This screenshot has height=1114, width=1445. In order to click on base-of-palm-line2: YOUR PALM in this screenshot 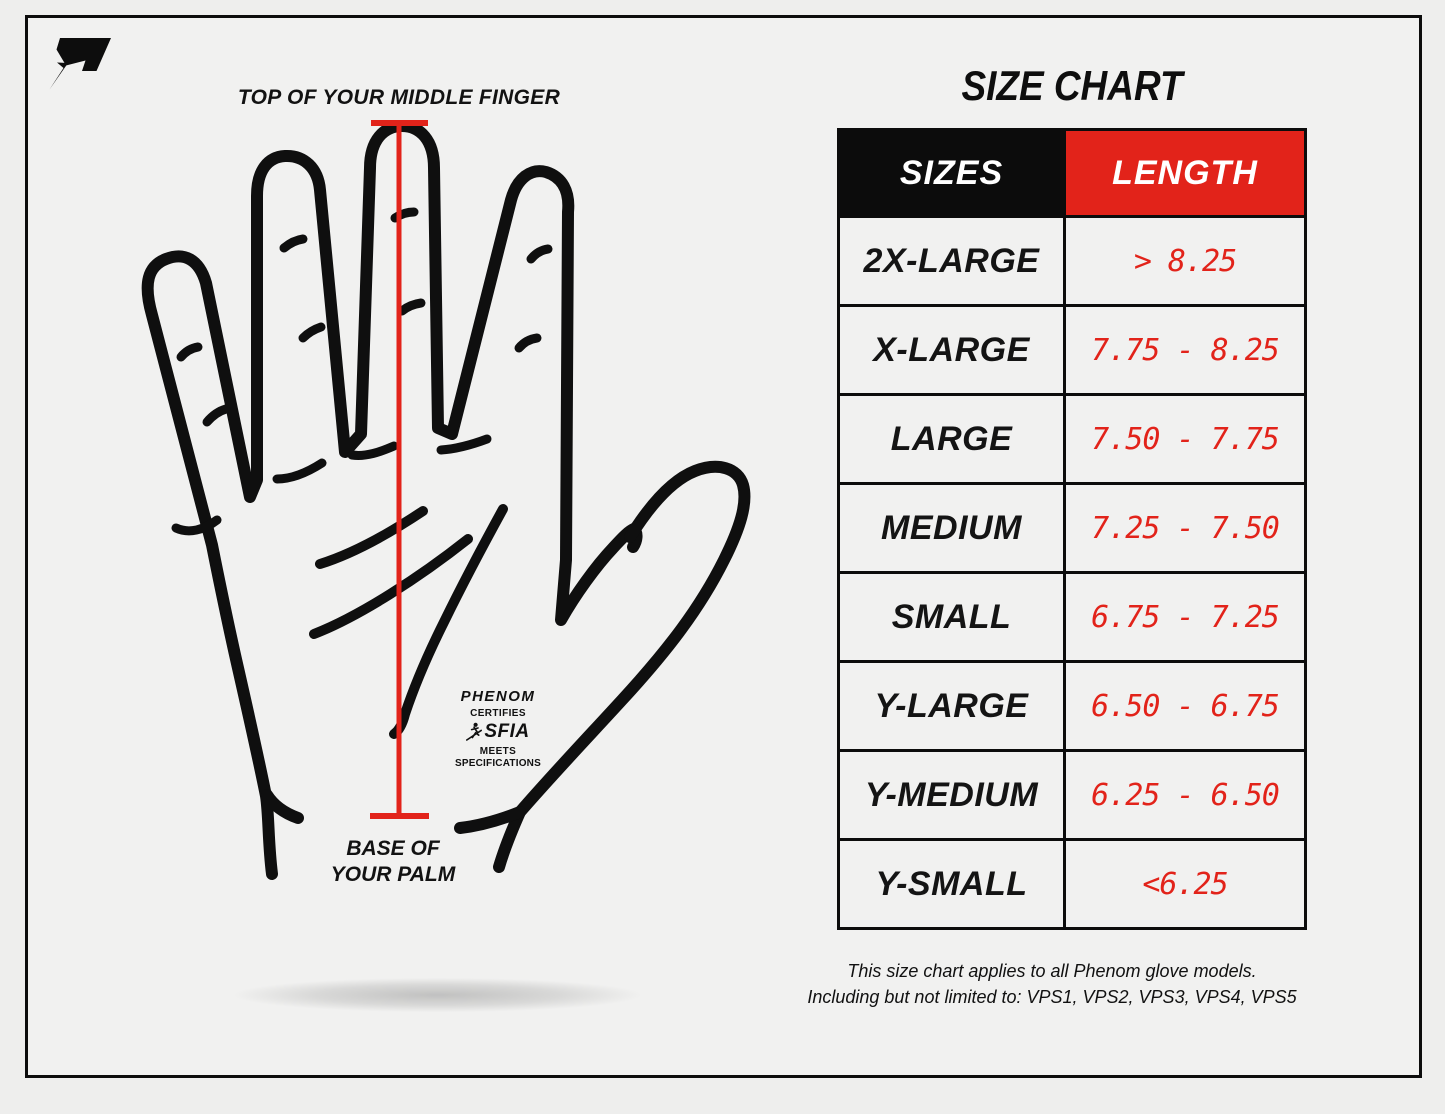, I will do `click(393, 874)`.